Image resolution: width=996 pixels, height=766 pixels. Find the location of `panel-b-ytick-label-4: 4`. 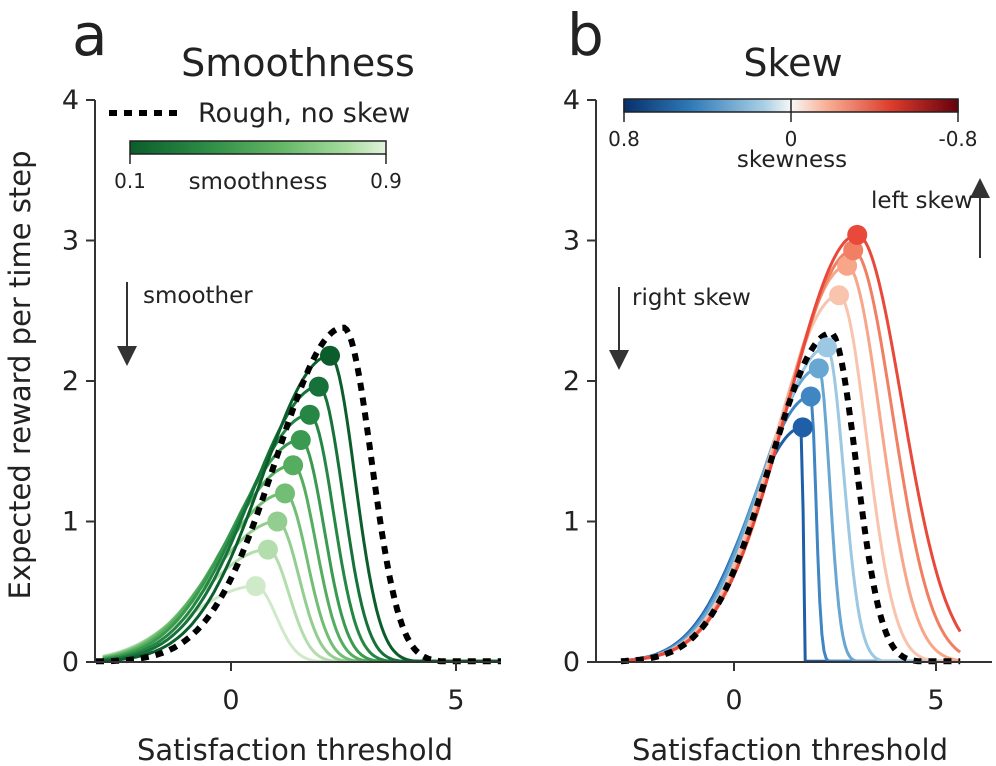

panel-b-ytick-label-4: 4 is located at coordinates (571, 100).